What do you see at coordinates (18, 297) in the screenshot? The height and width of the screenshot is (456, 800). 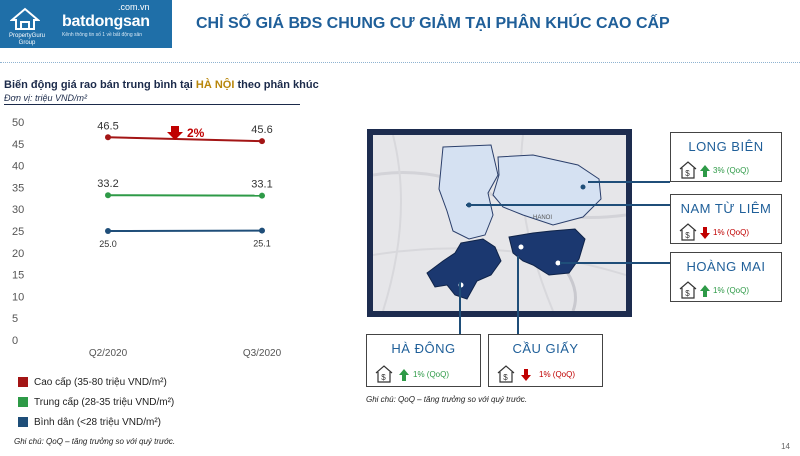 I see `y-tick-label: 10` at bounding box center [18, 297].